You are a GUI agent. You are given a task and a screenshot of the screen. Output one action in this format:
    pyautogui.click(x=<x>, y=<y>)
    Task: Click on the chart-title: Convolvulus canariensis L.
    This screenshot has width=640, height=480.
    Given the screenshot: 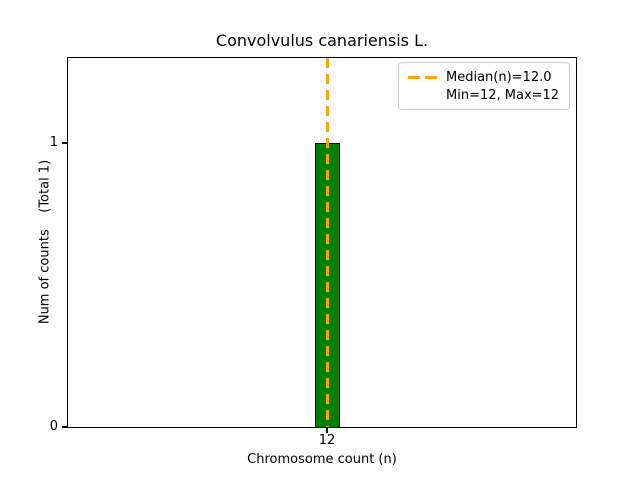 What is the action you would take?
    pyautogui.click(x=322, y=40)
    